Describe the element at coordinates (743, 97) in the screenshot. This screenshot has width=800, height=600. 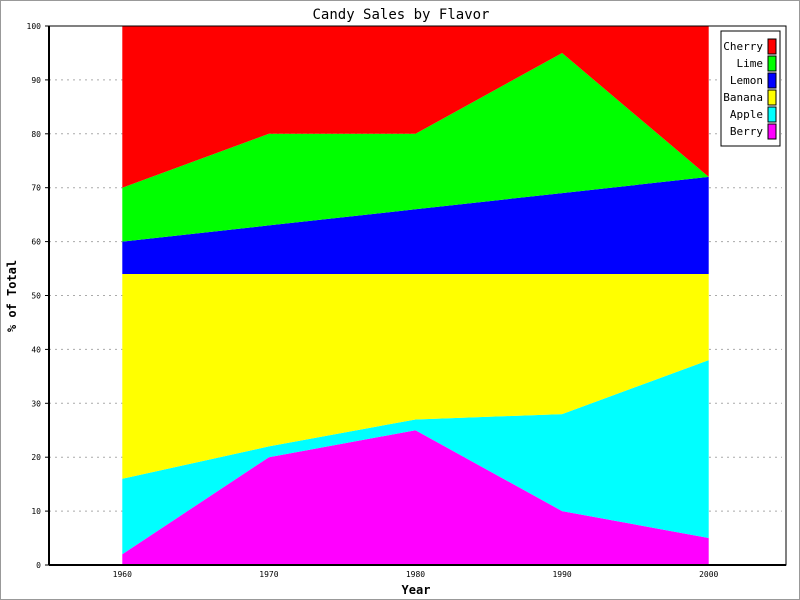
I see `legend-label: Banana` at that location.